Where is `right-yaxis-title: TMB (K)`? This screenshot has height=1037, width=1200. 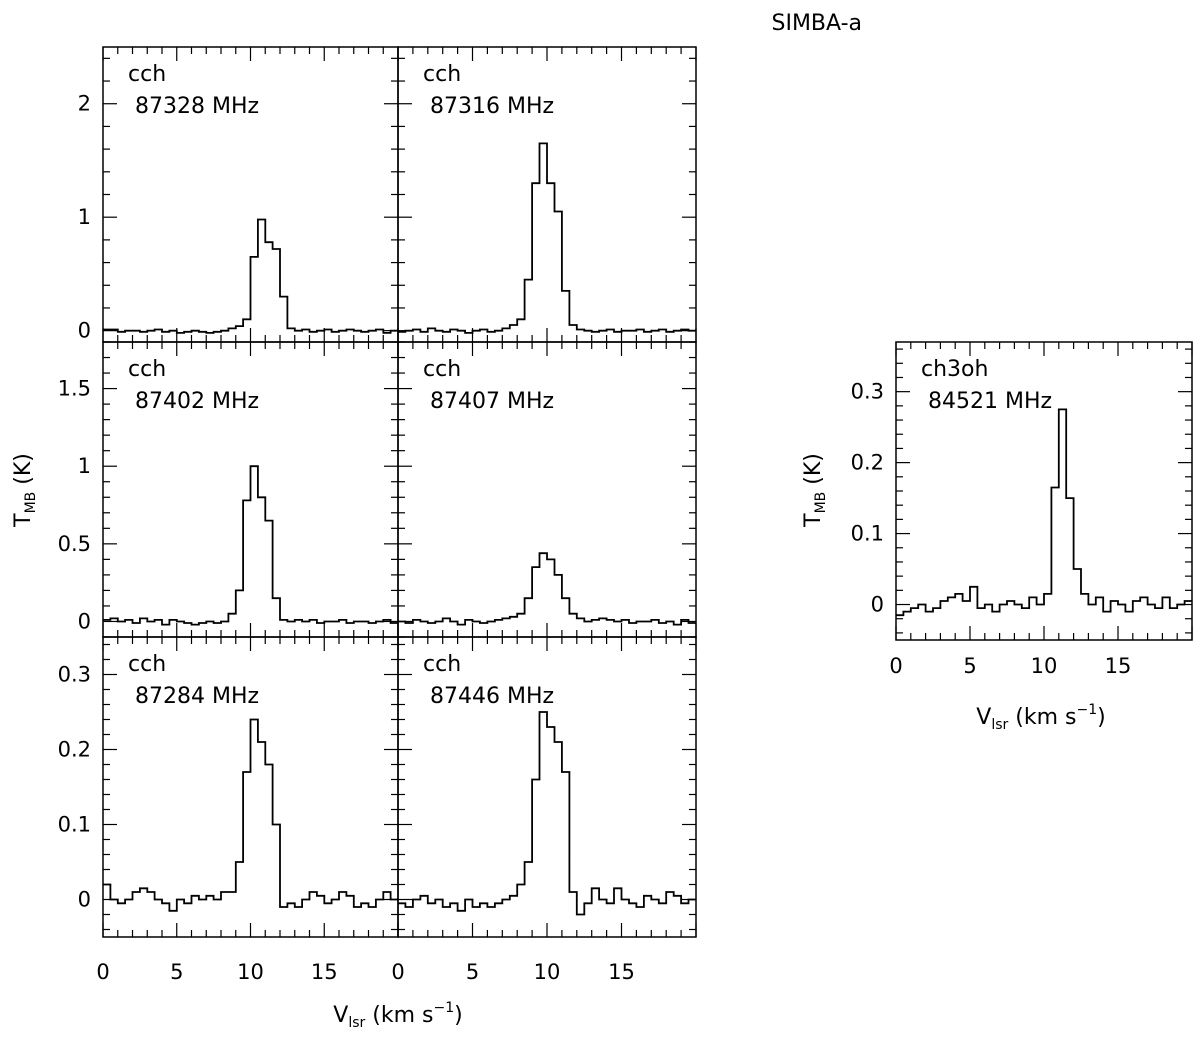 right-yaxis-title: TMB (K) is located at coordinates (815, 490).